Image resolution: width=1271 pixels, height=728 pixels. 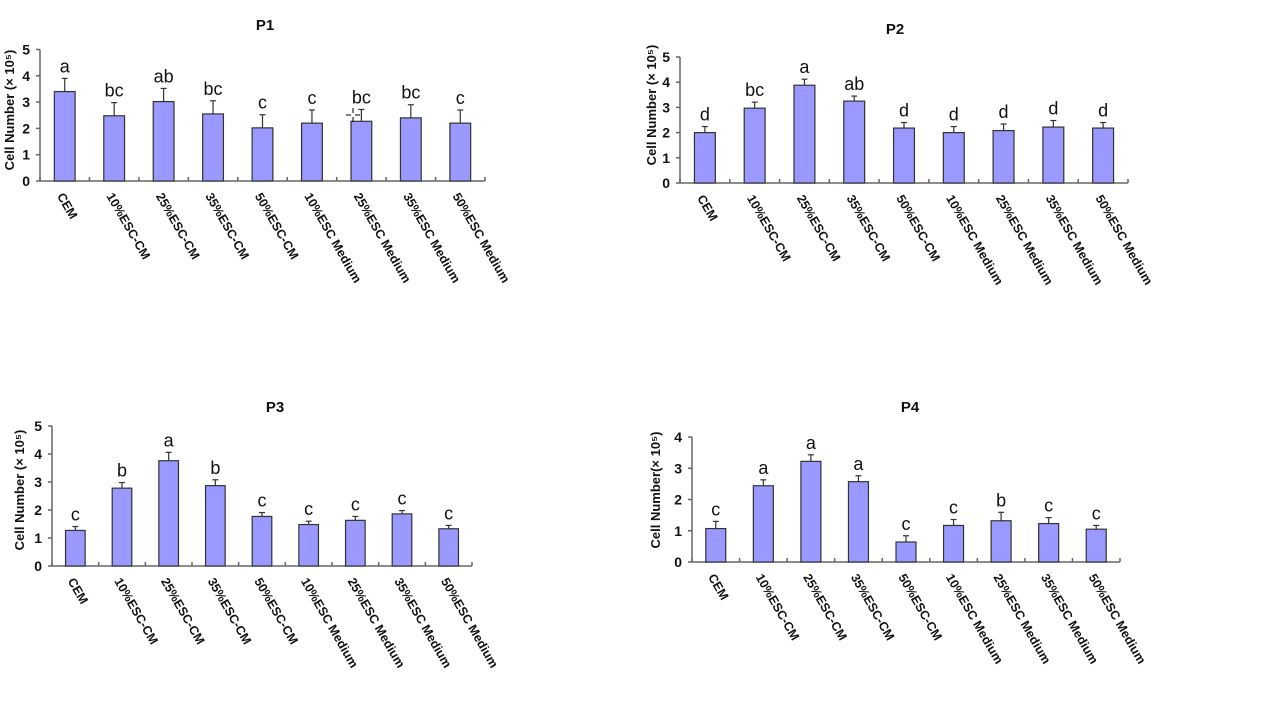 What do you see at coordinates (824, 607) in the screenshot?
I see `x-category-label: 25%ESC-CM` at bounding box center [824, 607].